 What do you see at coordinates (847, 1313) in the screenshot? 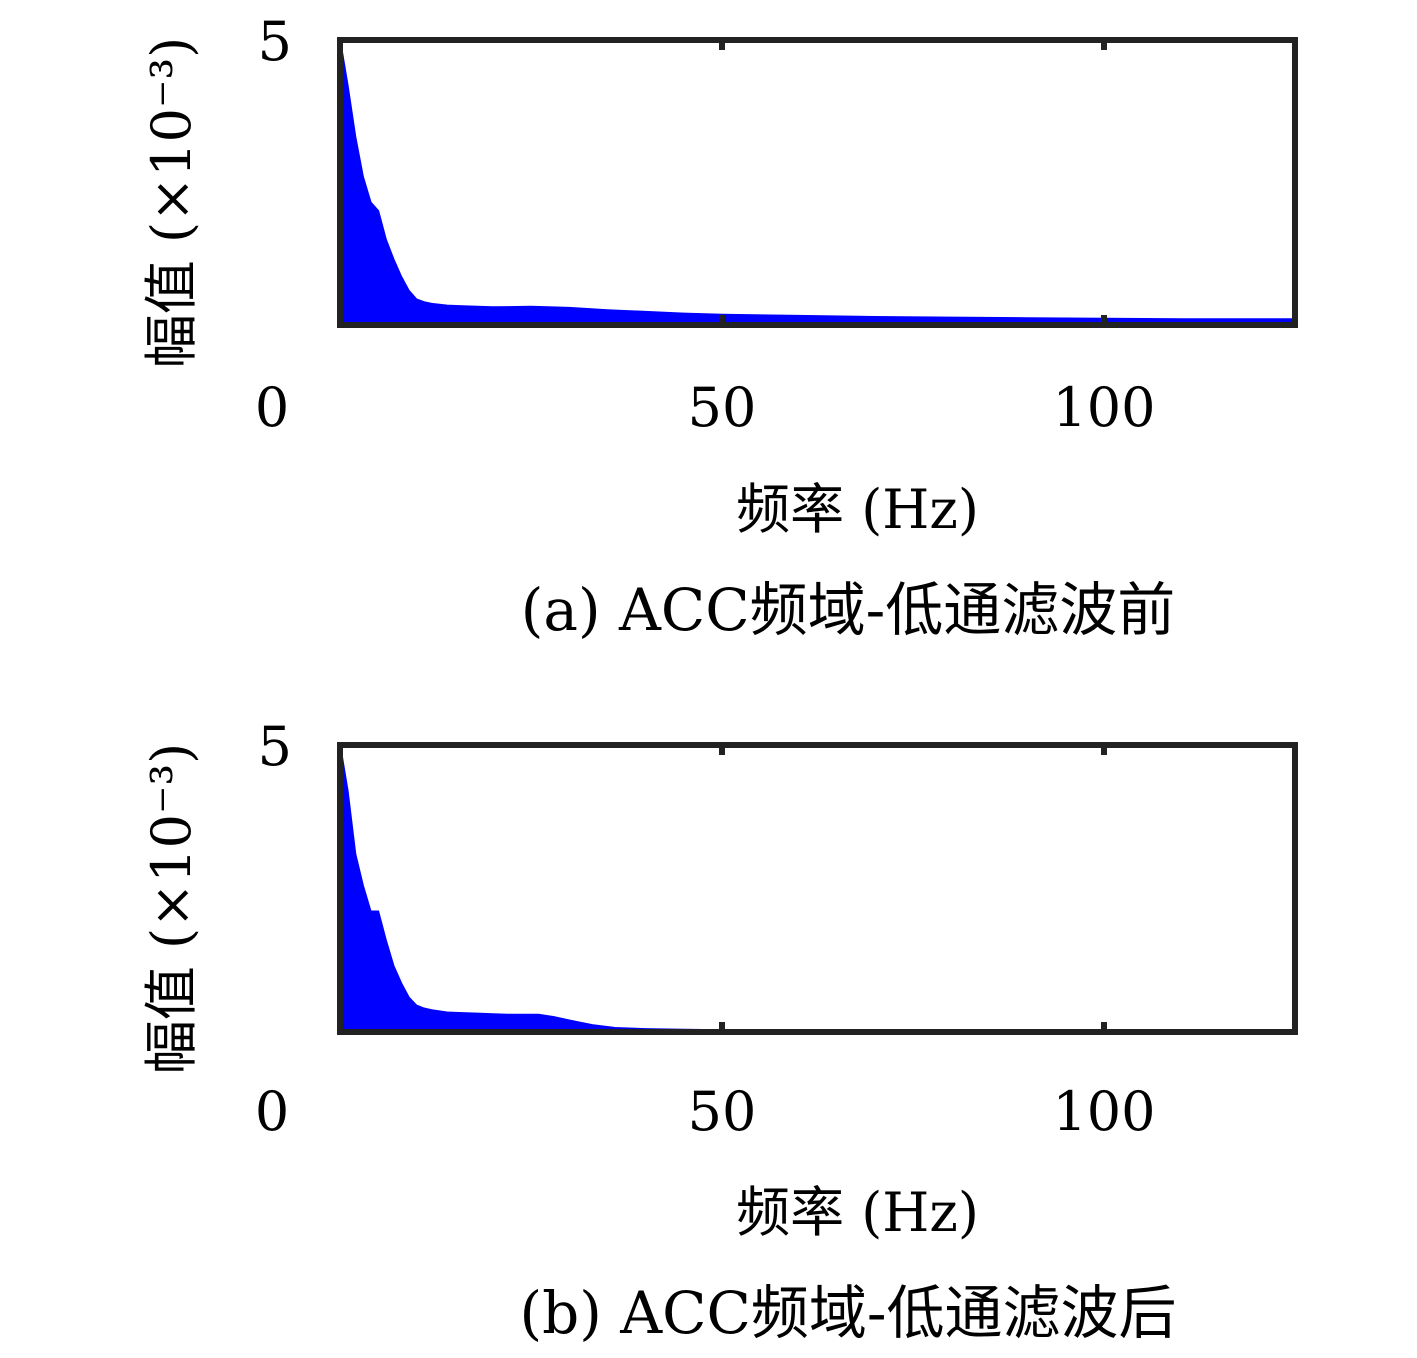
I see `panel-caption: (b) ACC频域-低通滤波后` at bounding box center [847, 1313].